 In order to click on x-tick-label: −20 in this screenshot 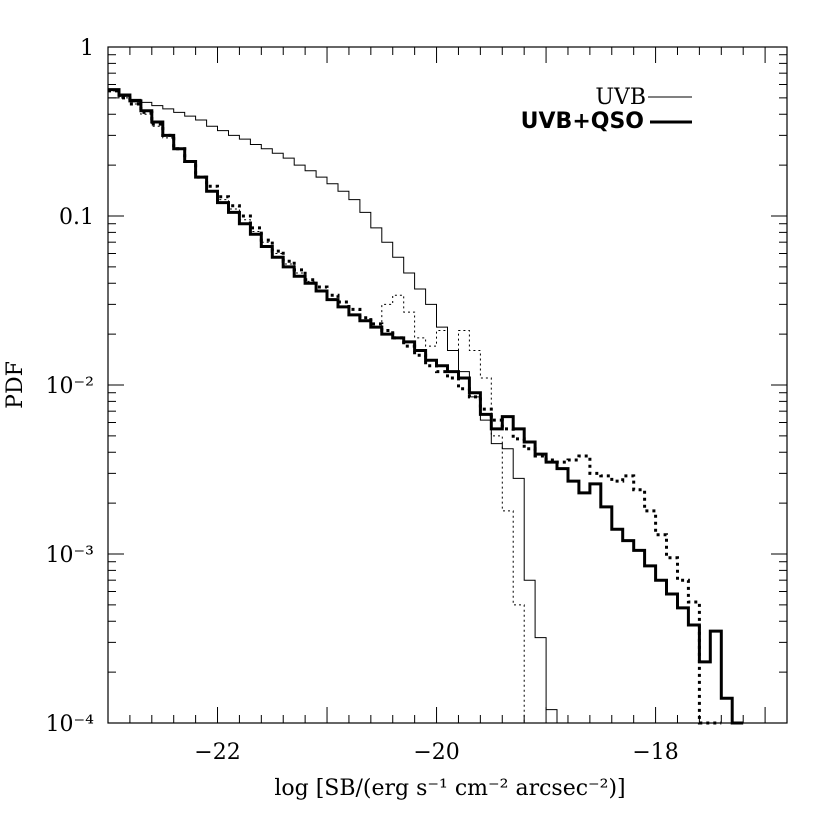, I will do `click(436, 752)`.